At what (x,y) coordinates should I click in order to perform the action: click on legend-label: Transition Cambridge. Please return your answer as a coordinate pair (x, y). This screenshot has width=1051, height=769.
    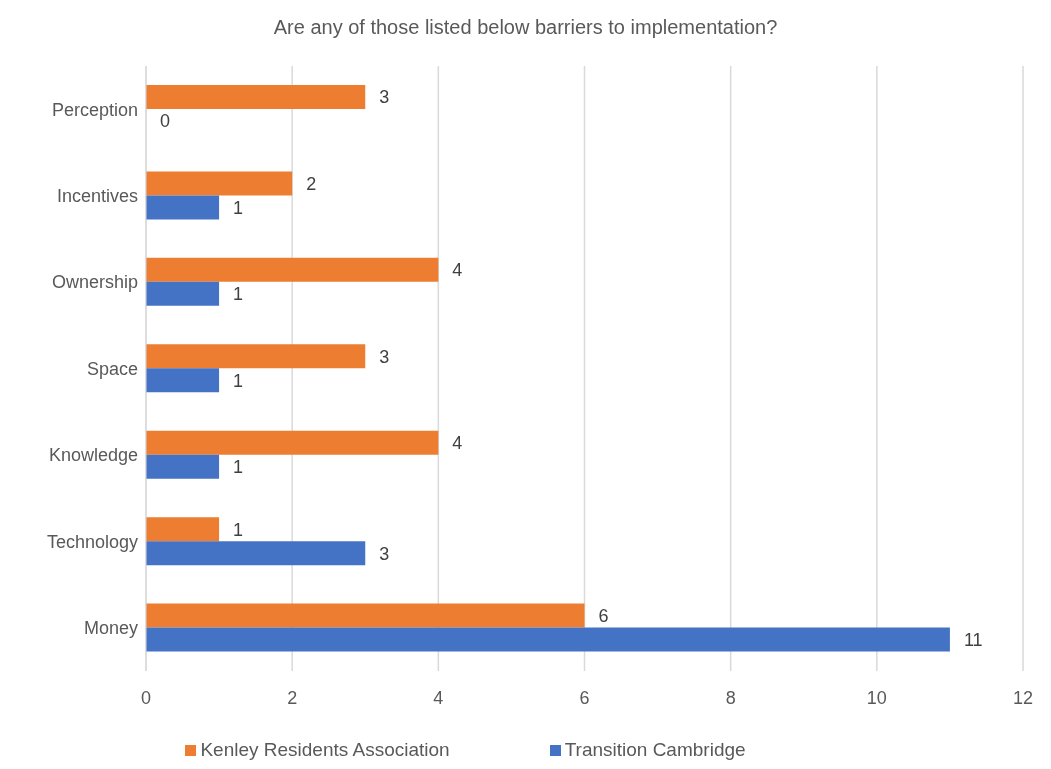
    Looking at the image, I should click on (655, 749).